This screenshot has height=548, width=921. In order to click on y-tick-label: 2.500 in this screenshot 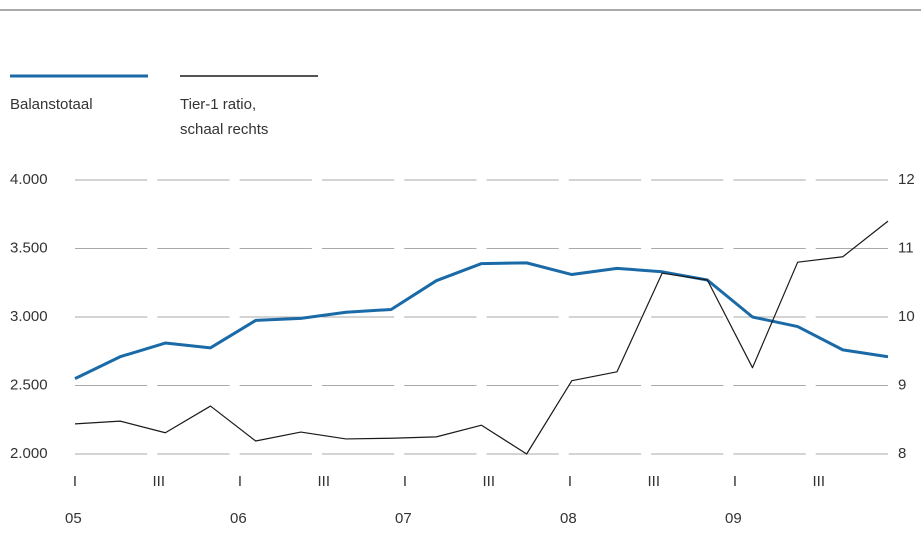, I will do `click(29, 384)`.